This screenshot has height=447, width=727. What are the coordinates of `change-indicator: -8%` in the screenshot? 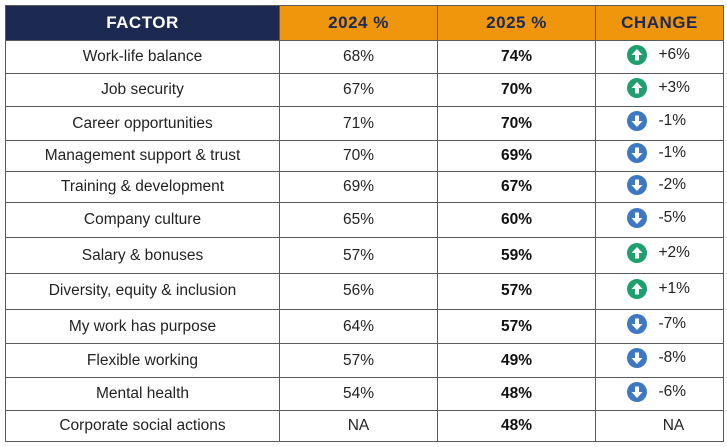 It's located at (660, 358).